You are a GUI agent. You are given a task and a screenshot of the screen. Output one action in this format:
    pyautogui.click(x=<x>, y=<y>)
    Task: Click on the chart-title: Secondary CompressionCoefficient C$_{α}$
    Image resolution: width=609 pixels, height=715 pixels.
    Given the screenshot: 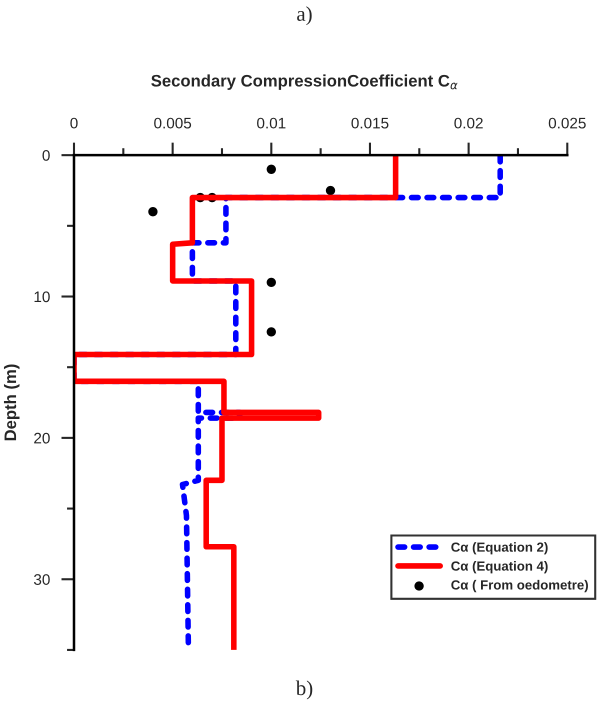 What is the action you would take?
    pyautogui.click(x=304, y=82)
    